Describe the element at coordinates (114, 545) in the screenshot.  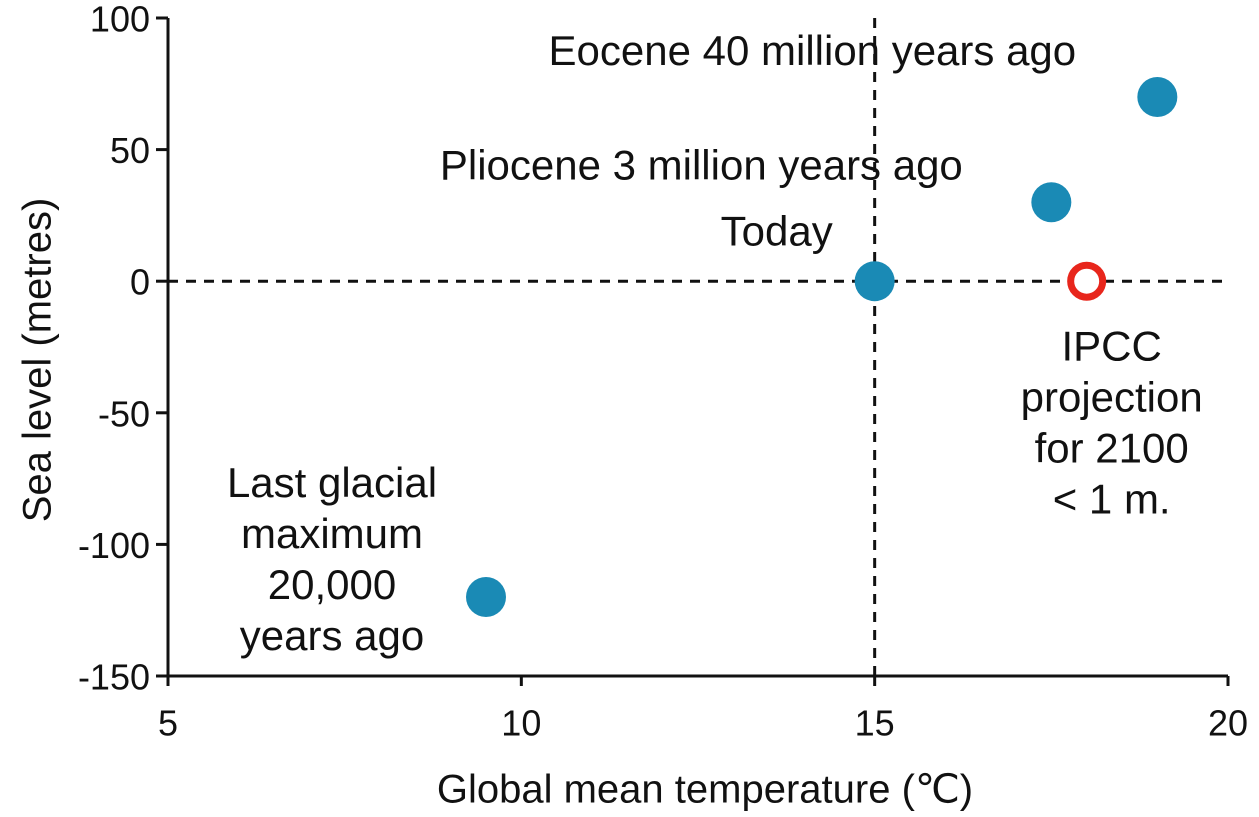
I see `y-tick-label: -100` at that location.